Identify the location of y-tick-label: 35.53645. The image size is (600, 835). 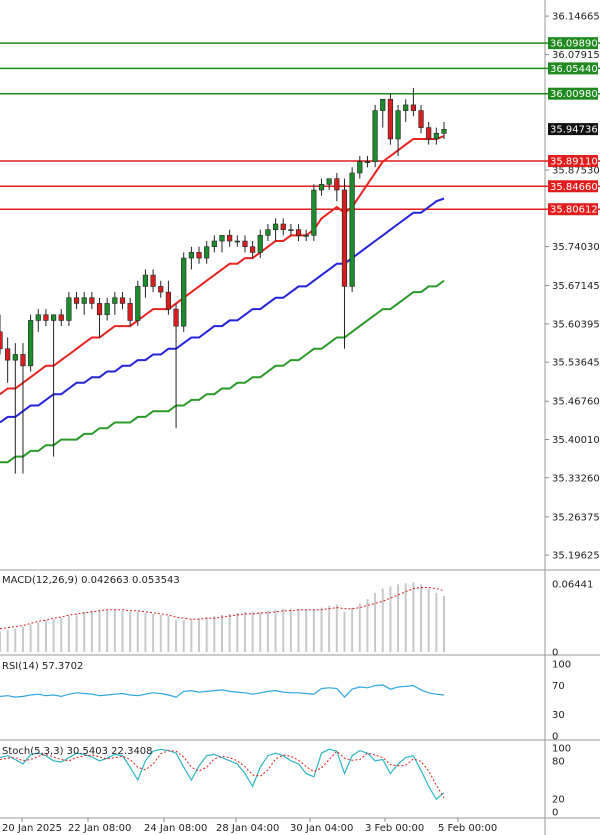
(576, 363).